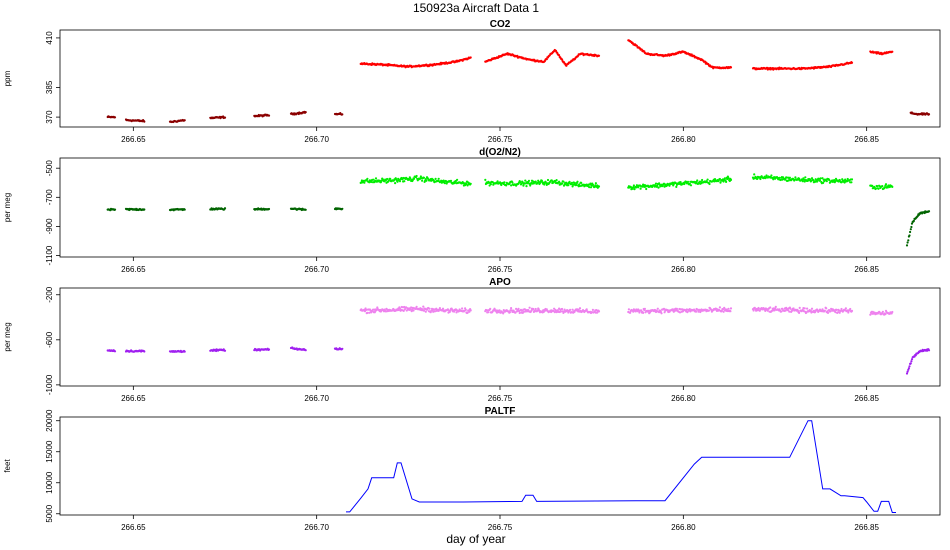  What do you see at coordinates (500, 152) in the screenshot?
I see `panel-title: d(O2/N2)` at bounding box center [500, 152].